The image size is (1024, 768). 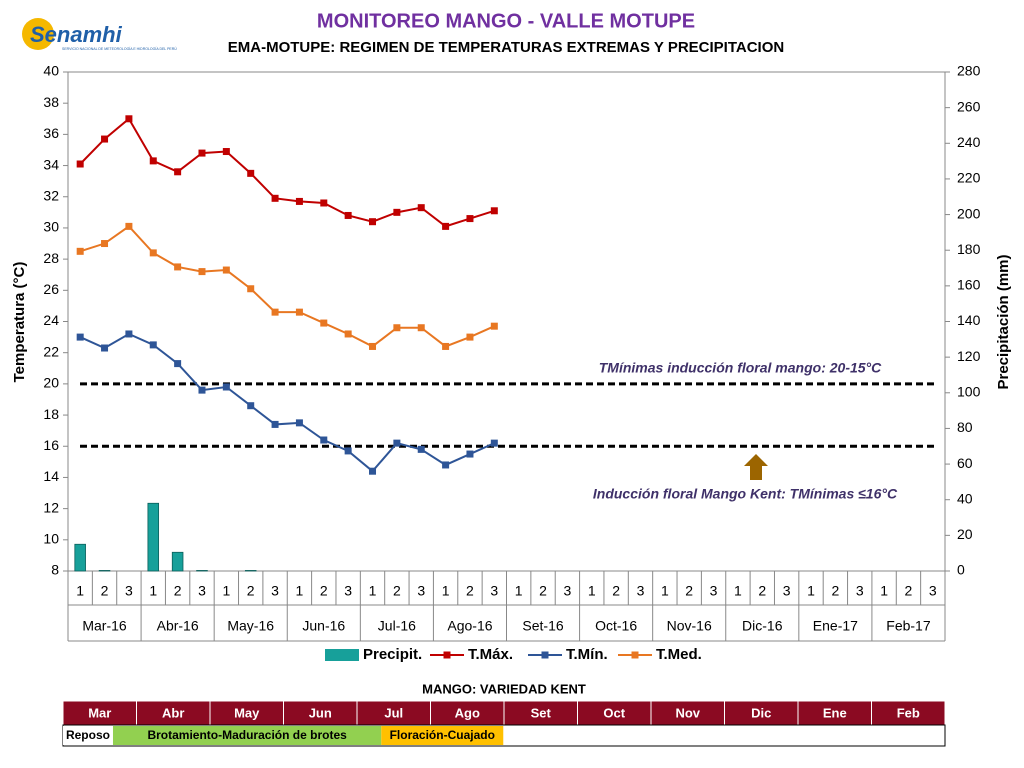 What do you see at coordinates (76, 34) in the screenshot?
I see `logo-name: Senamhi` at bounding box center [76, 34].